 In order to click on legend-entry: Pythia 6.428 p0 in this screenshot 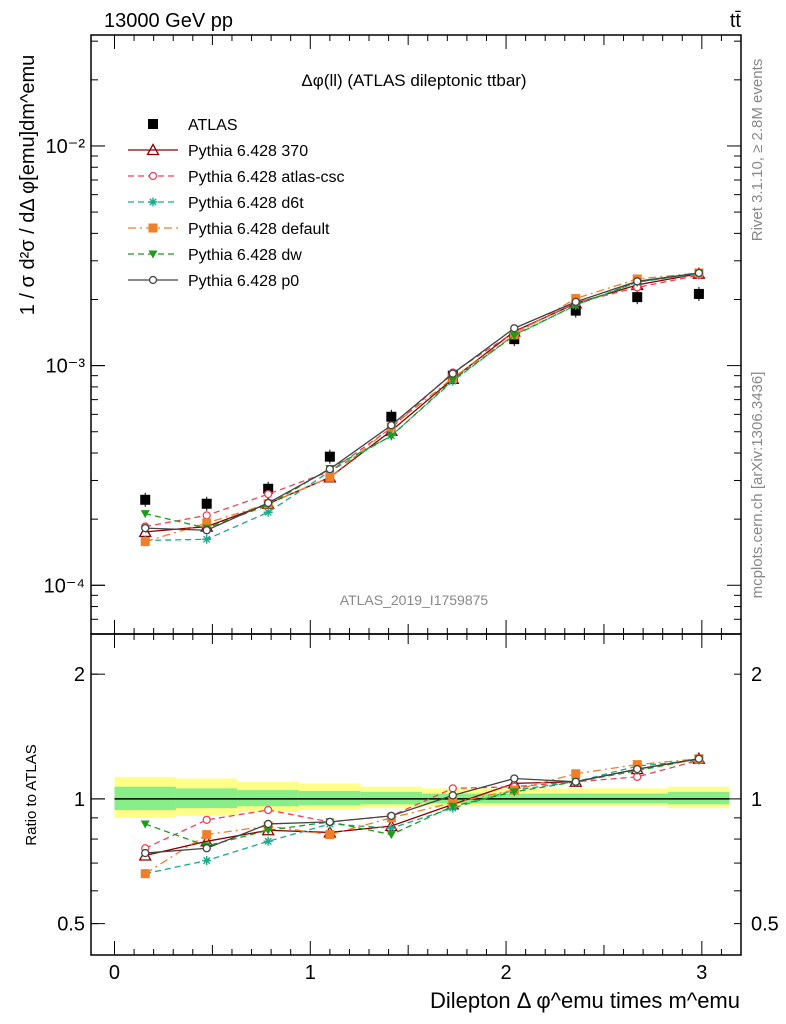, I will do `click(213, 281)`.